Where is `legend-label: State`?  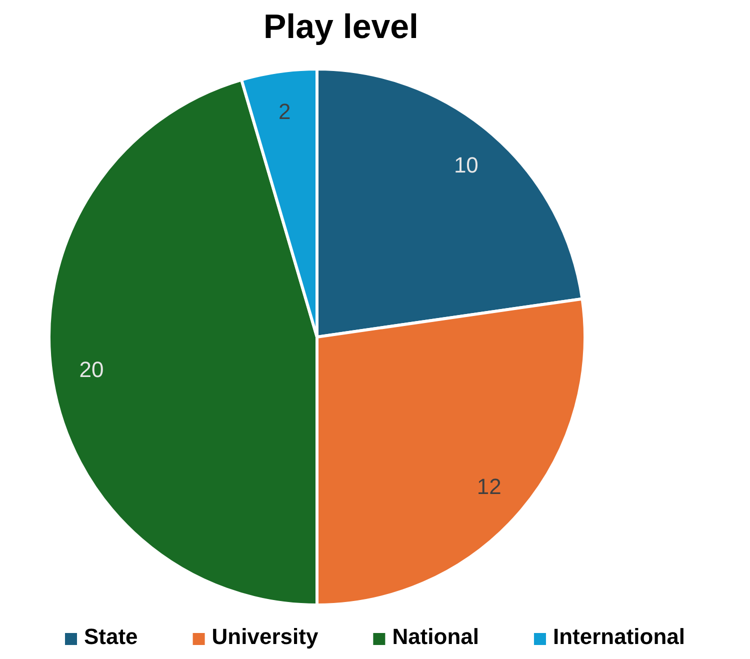 legend-label: State is located at coordinates (111, 636).